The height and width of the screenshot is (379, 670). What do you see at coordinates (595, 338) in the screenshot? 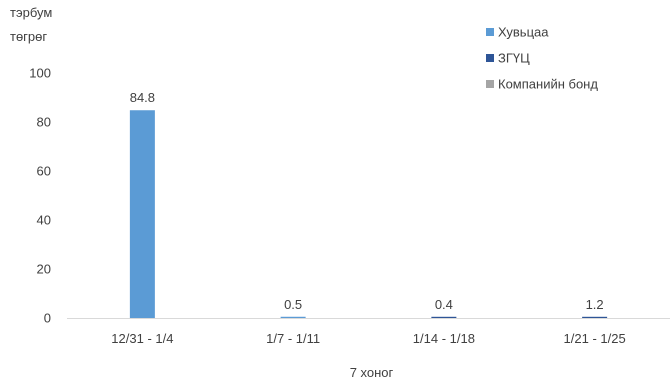
I see `x-tick-label: 1/21 - 1/25` at bounding box center [595, 338].